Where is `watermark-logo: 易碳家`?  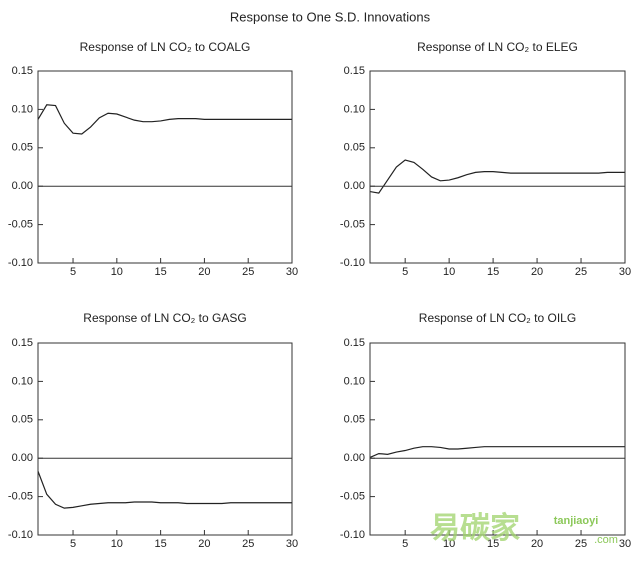 watermark-logo: 易碳家 is located at coordinates (475, 528).